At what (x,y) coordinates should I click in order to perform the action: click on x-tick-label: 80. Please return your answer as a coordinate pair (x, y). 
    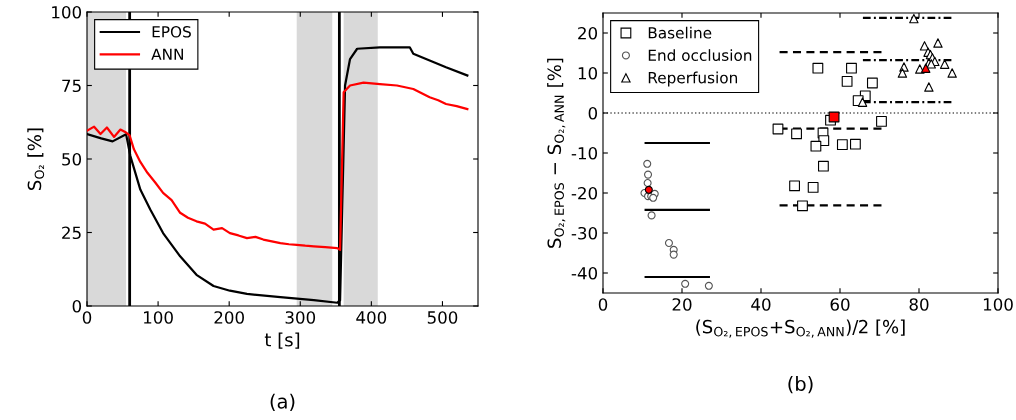
    Looking at the image, I should click on (919, 304).